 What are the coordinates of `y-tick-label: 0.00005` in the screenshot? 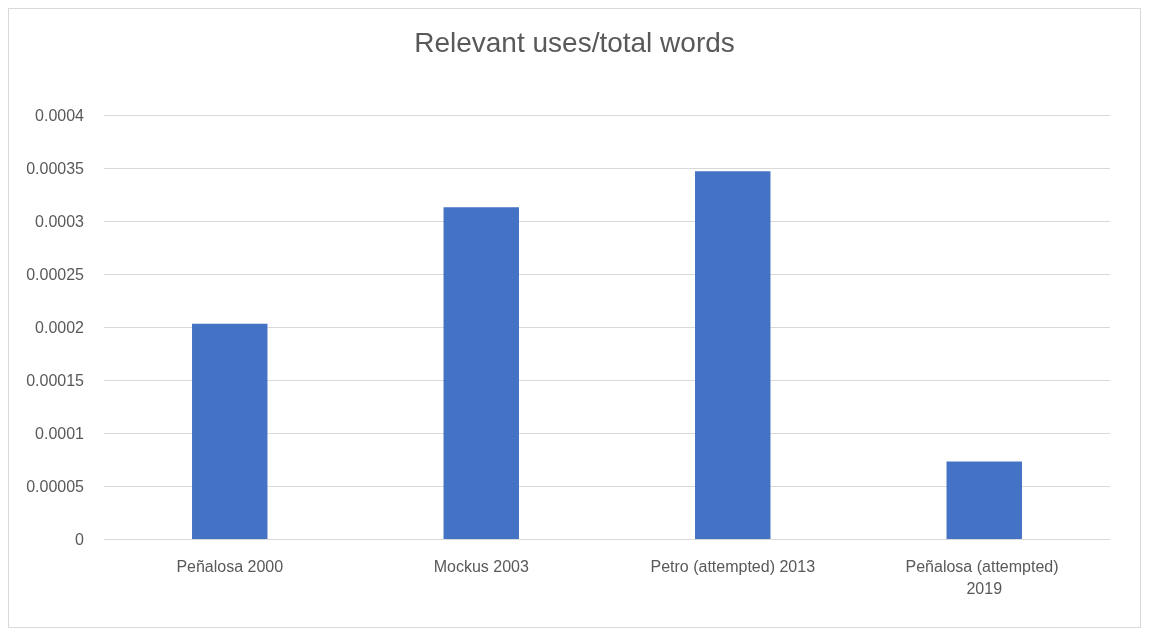 It's located at (55, 486).